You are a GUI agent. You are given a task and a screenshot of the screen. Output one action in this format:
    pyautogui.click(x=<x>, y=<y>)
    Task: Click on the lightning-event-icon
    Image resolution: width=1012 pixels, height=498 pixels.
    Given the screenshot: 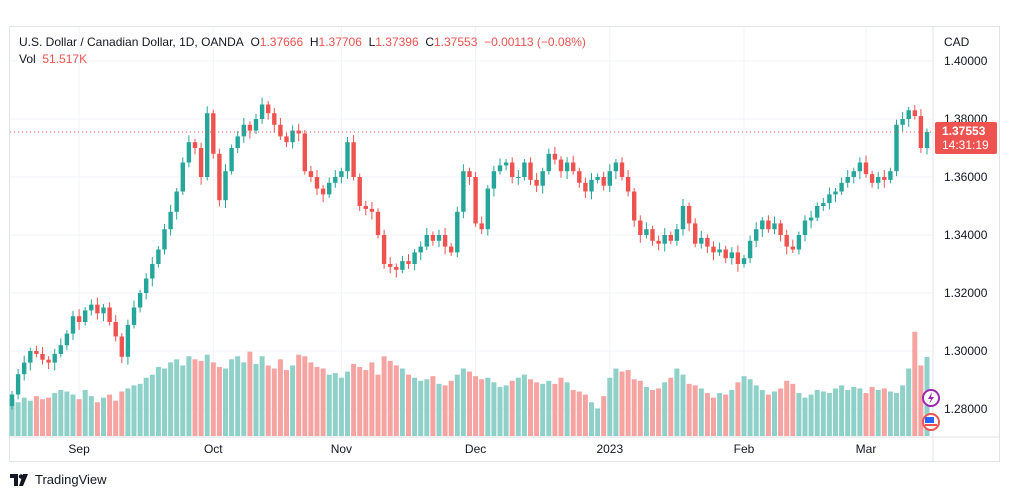 What is the action you would take?
    pyautogui.click(x=931, y=398)
    